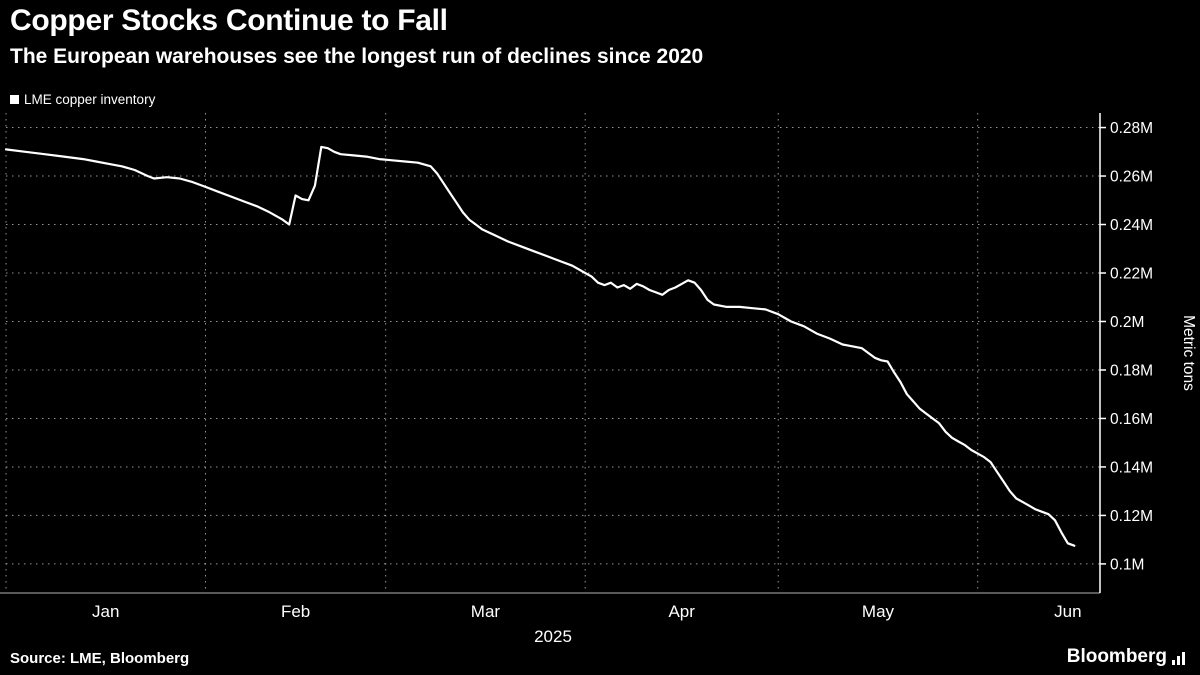 This screenshot has width=1200, height=675. What do you see at coordinates (1178, 658) in the screenshot?
I see `bloomberg-bars-icon` at bounding box center [1178, 658].